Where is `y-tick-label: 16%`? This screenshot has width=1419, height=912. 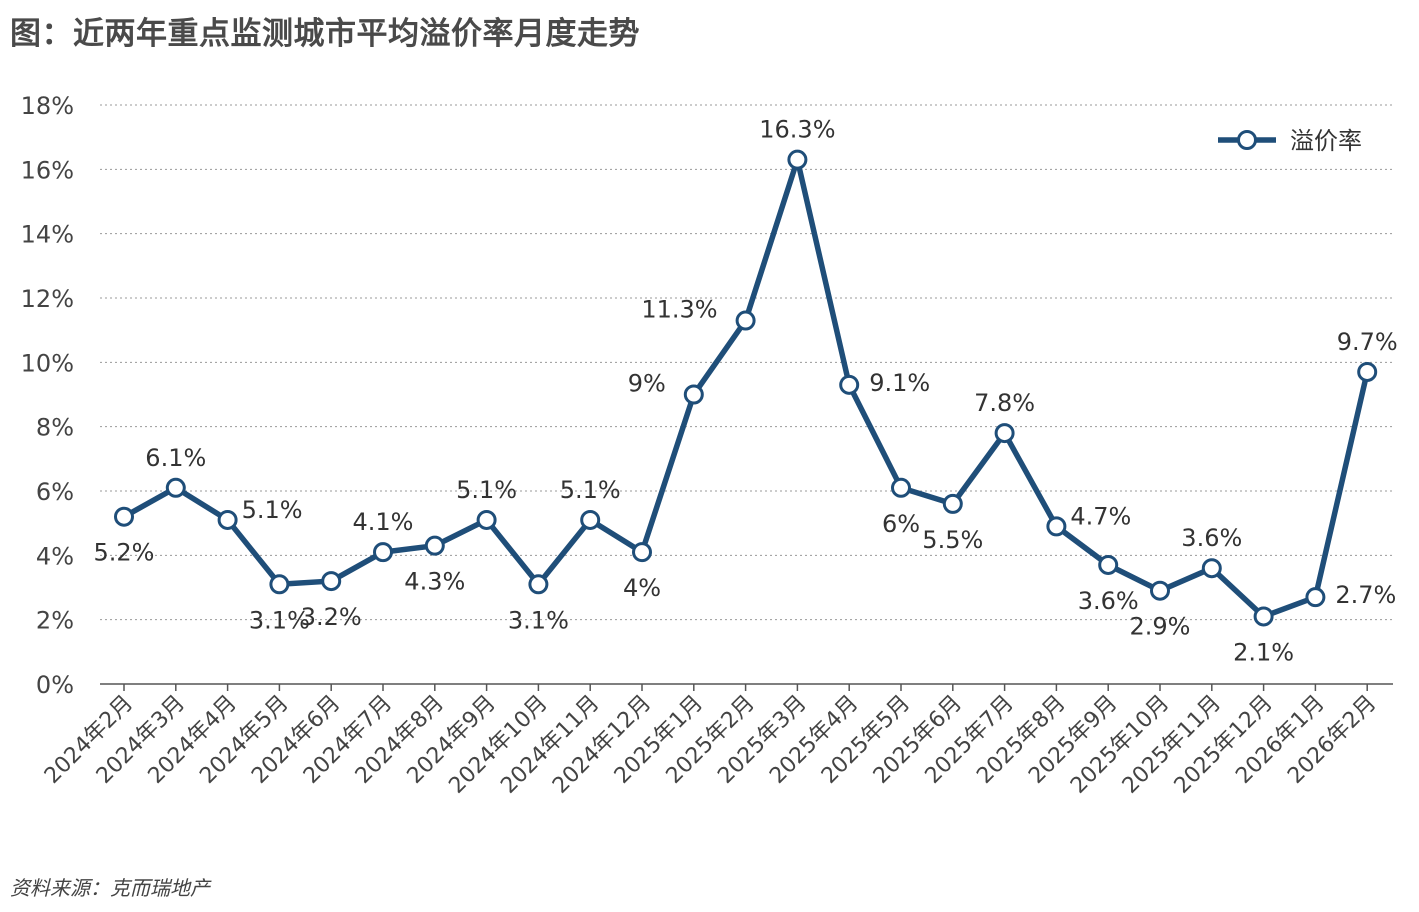
y-tick-label: 16% is located at coordinates (47, 170).